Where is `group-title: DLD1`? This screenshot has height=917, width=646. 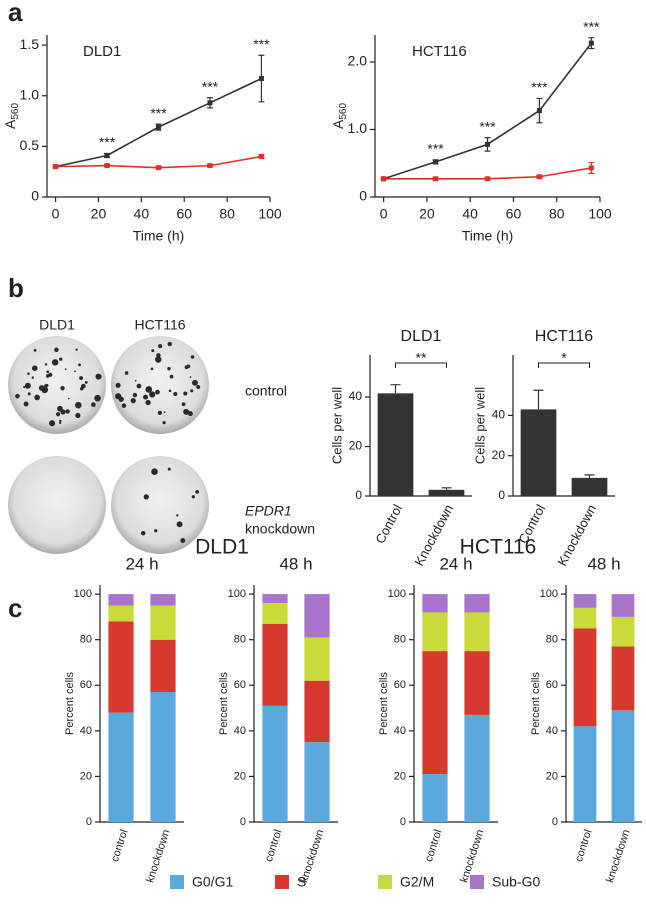
group-title: DLD1 is located at coordinates (222, 547).